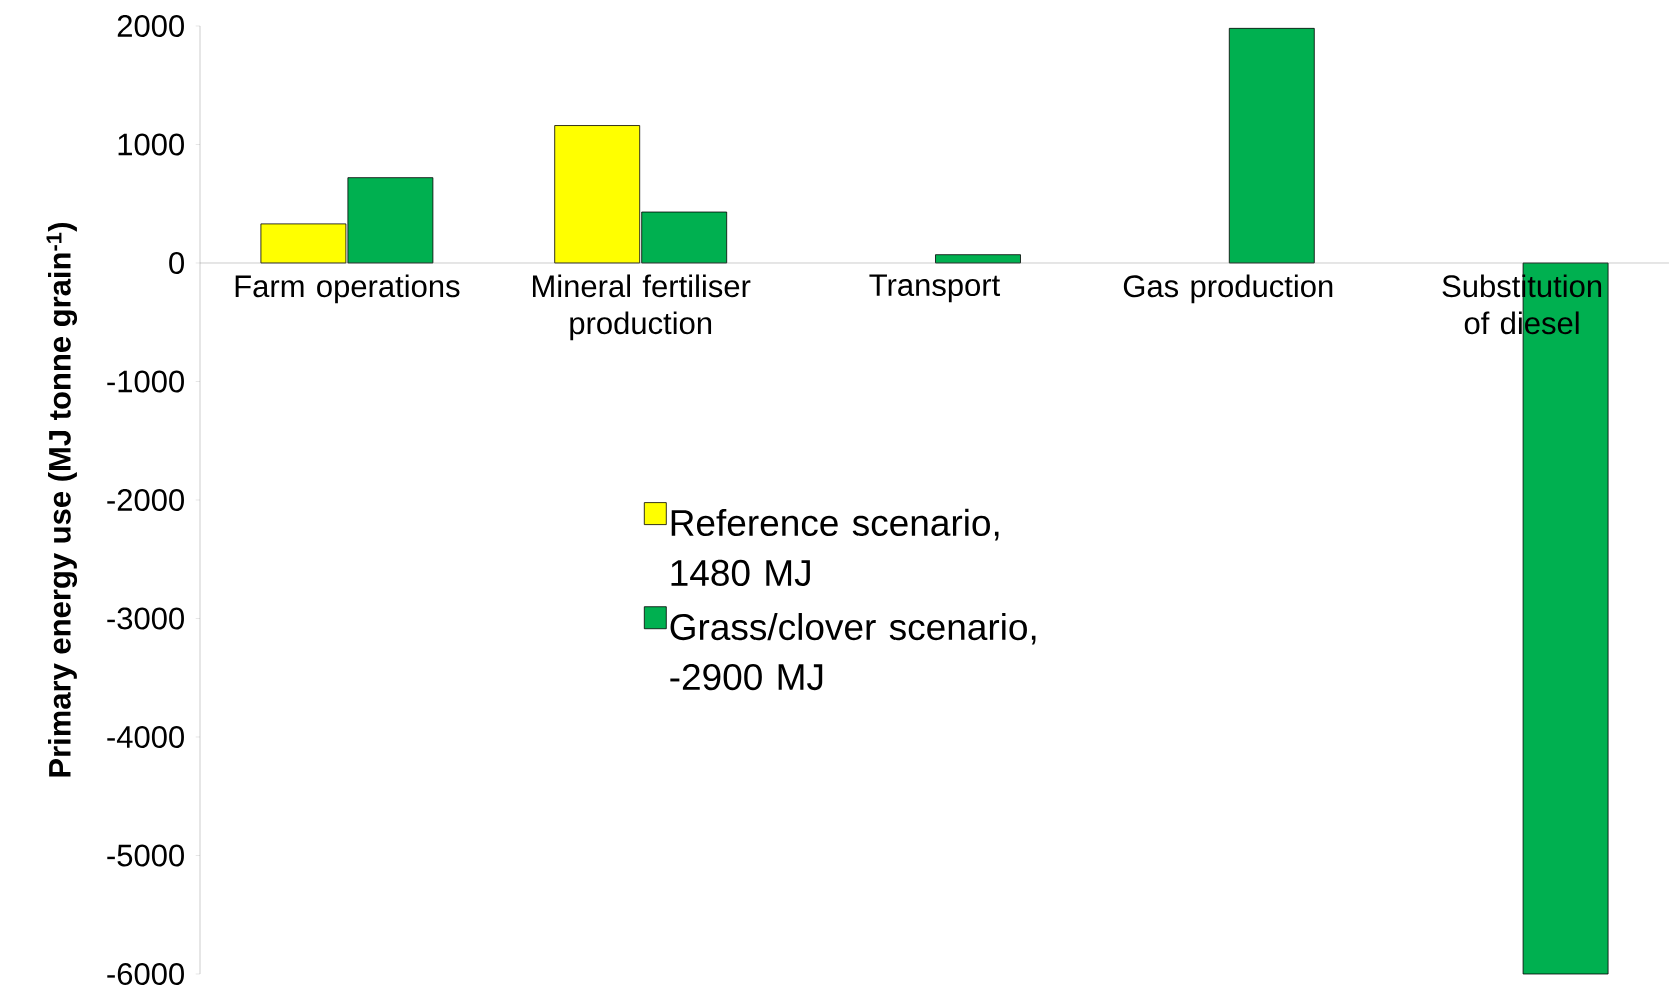 The image size is (1669, 990). What do you see at coordinates (145, 381) in the screenshot?
I see `y-tick-label: -1000` at bounding box center [145, 381].